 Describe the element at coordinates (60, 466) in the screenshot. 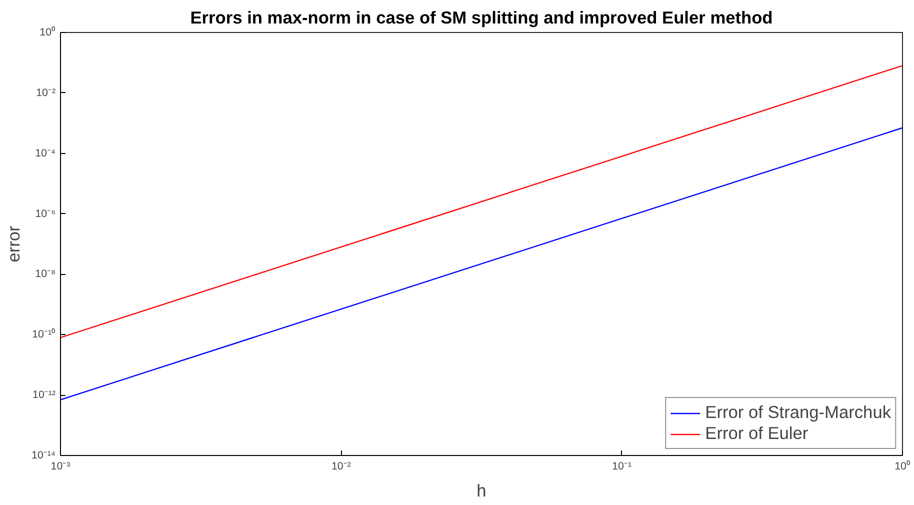

I see `x-tick-label: 10⁻³` at that location.